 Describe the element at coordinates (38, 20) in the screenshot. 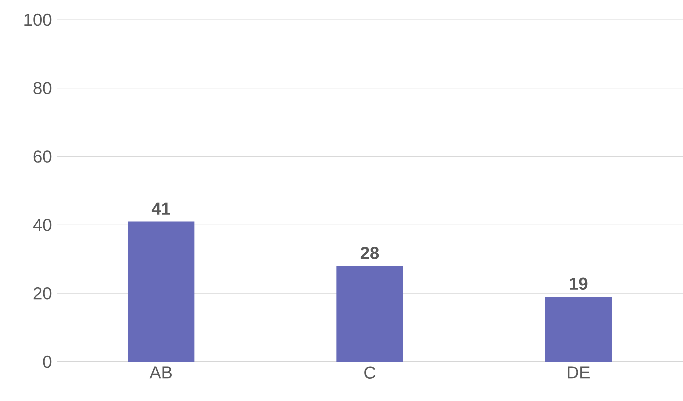

I see `y-tick-label: 100` at that location.